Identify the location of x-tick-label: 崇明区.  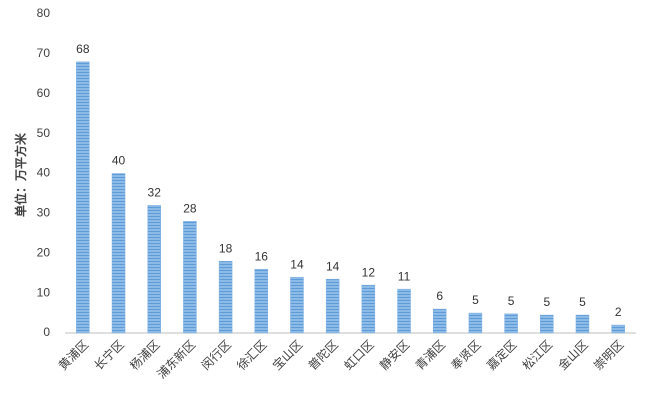
(608, 354).